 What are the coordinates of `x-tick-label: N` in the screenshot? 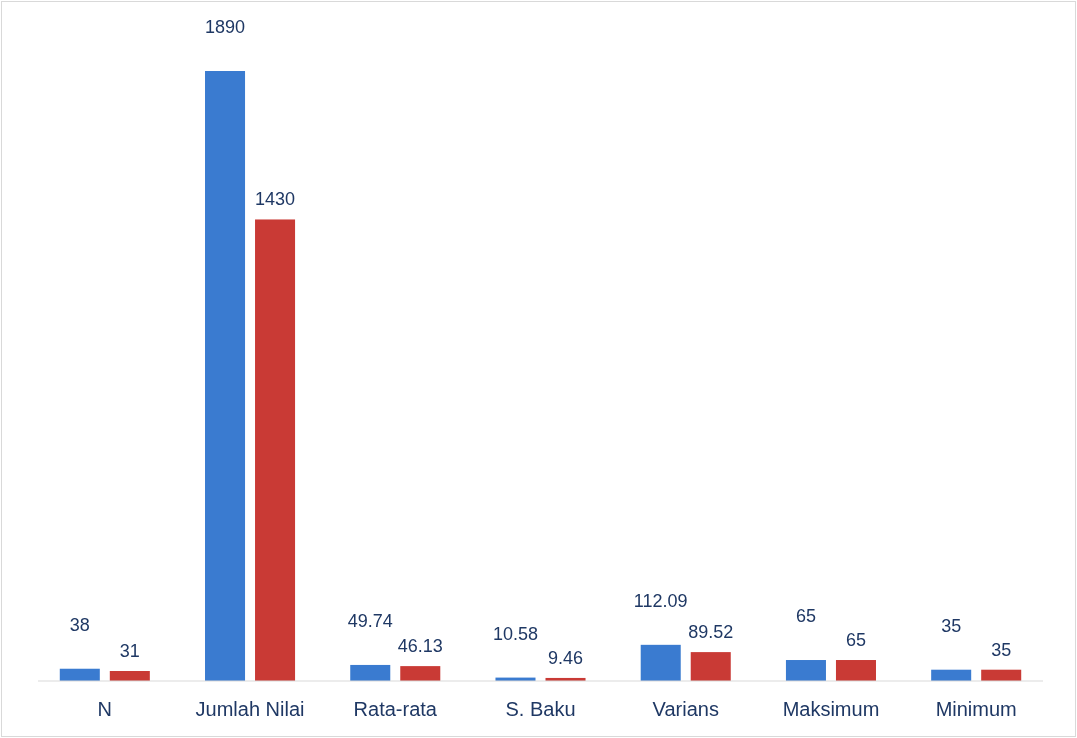 It's located at (105, 709).